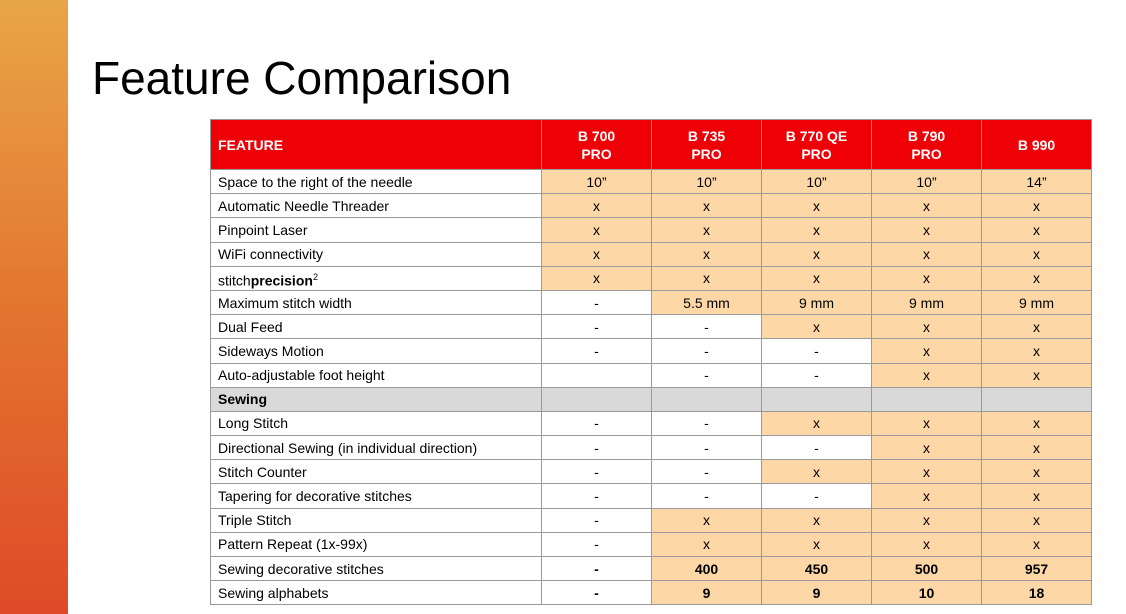 This screenshot has width=1126, height=614. I want to click on value-cell: 14”, so click(1036, 181).